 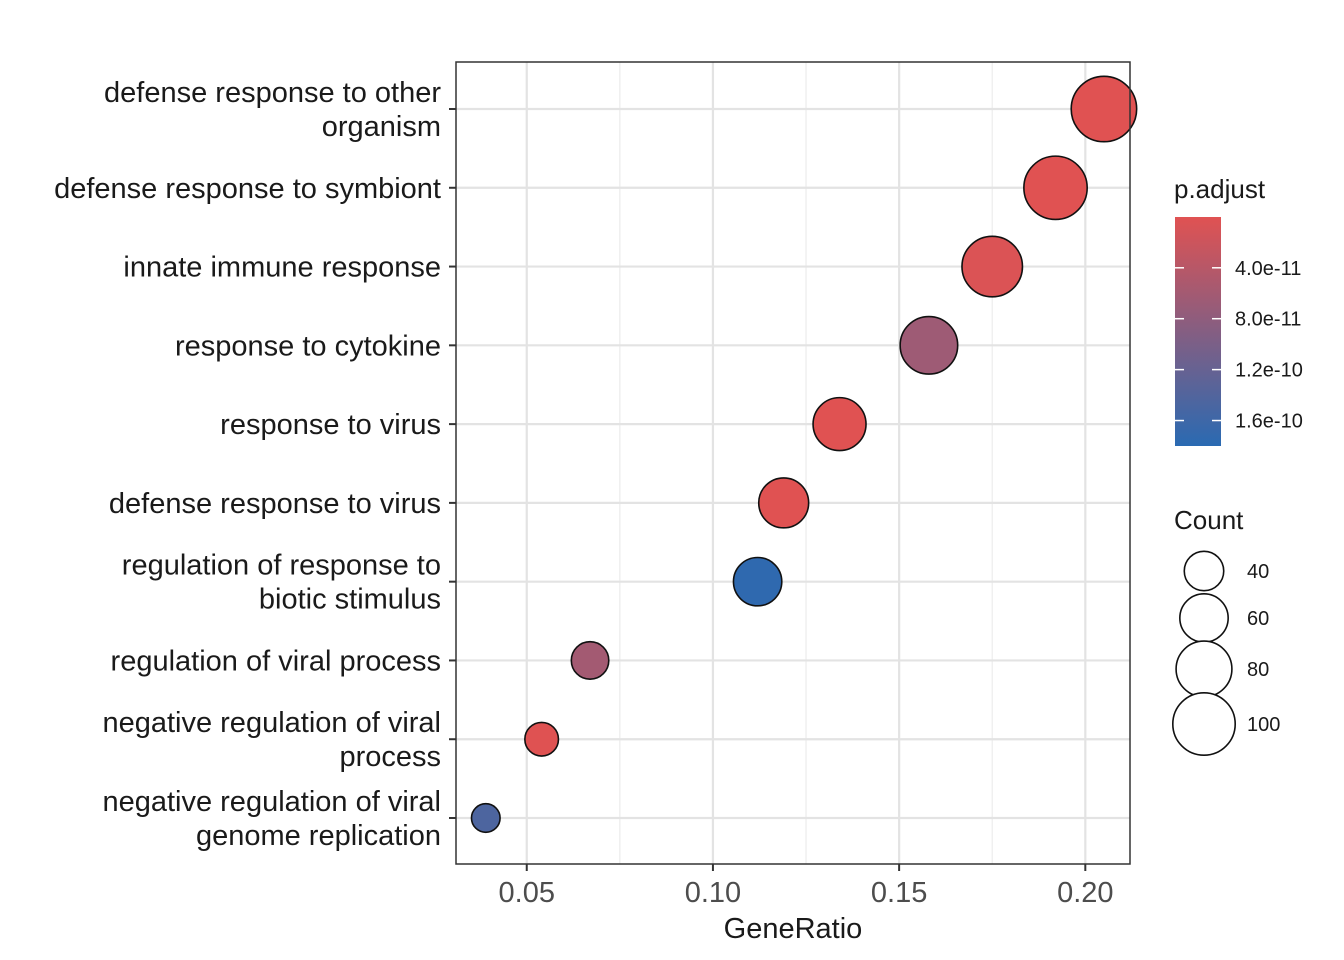 I want to click on legend-p-adjust: p.adjust 4.0e-11 8.0e-11 1.2e-10 1.6e-10, so click(x=1238, y=310).